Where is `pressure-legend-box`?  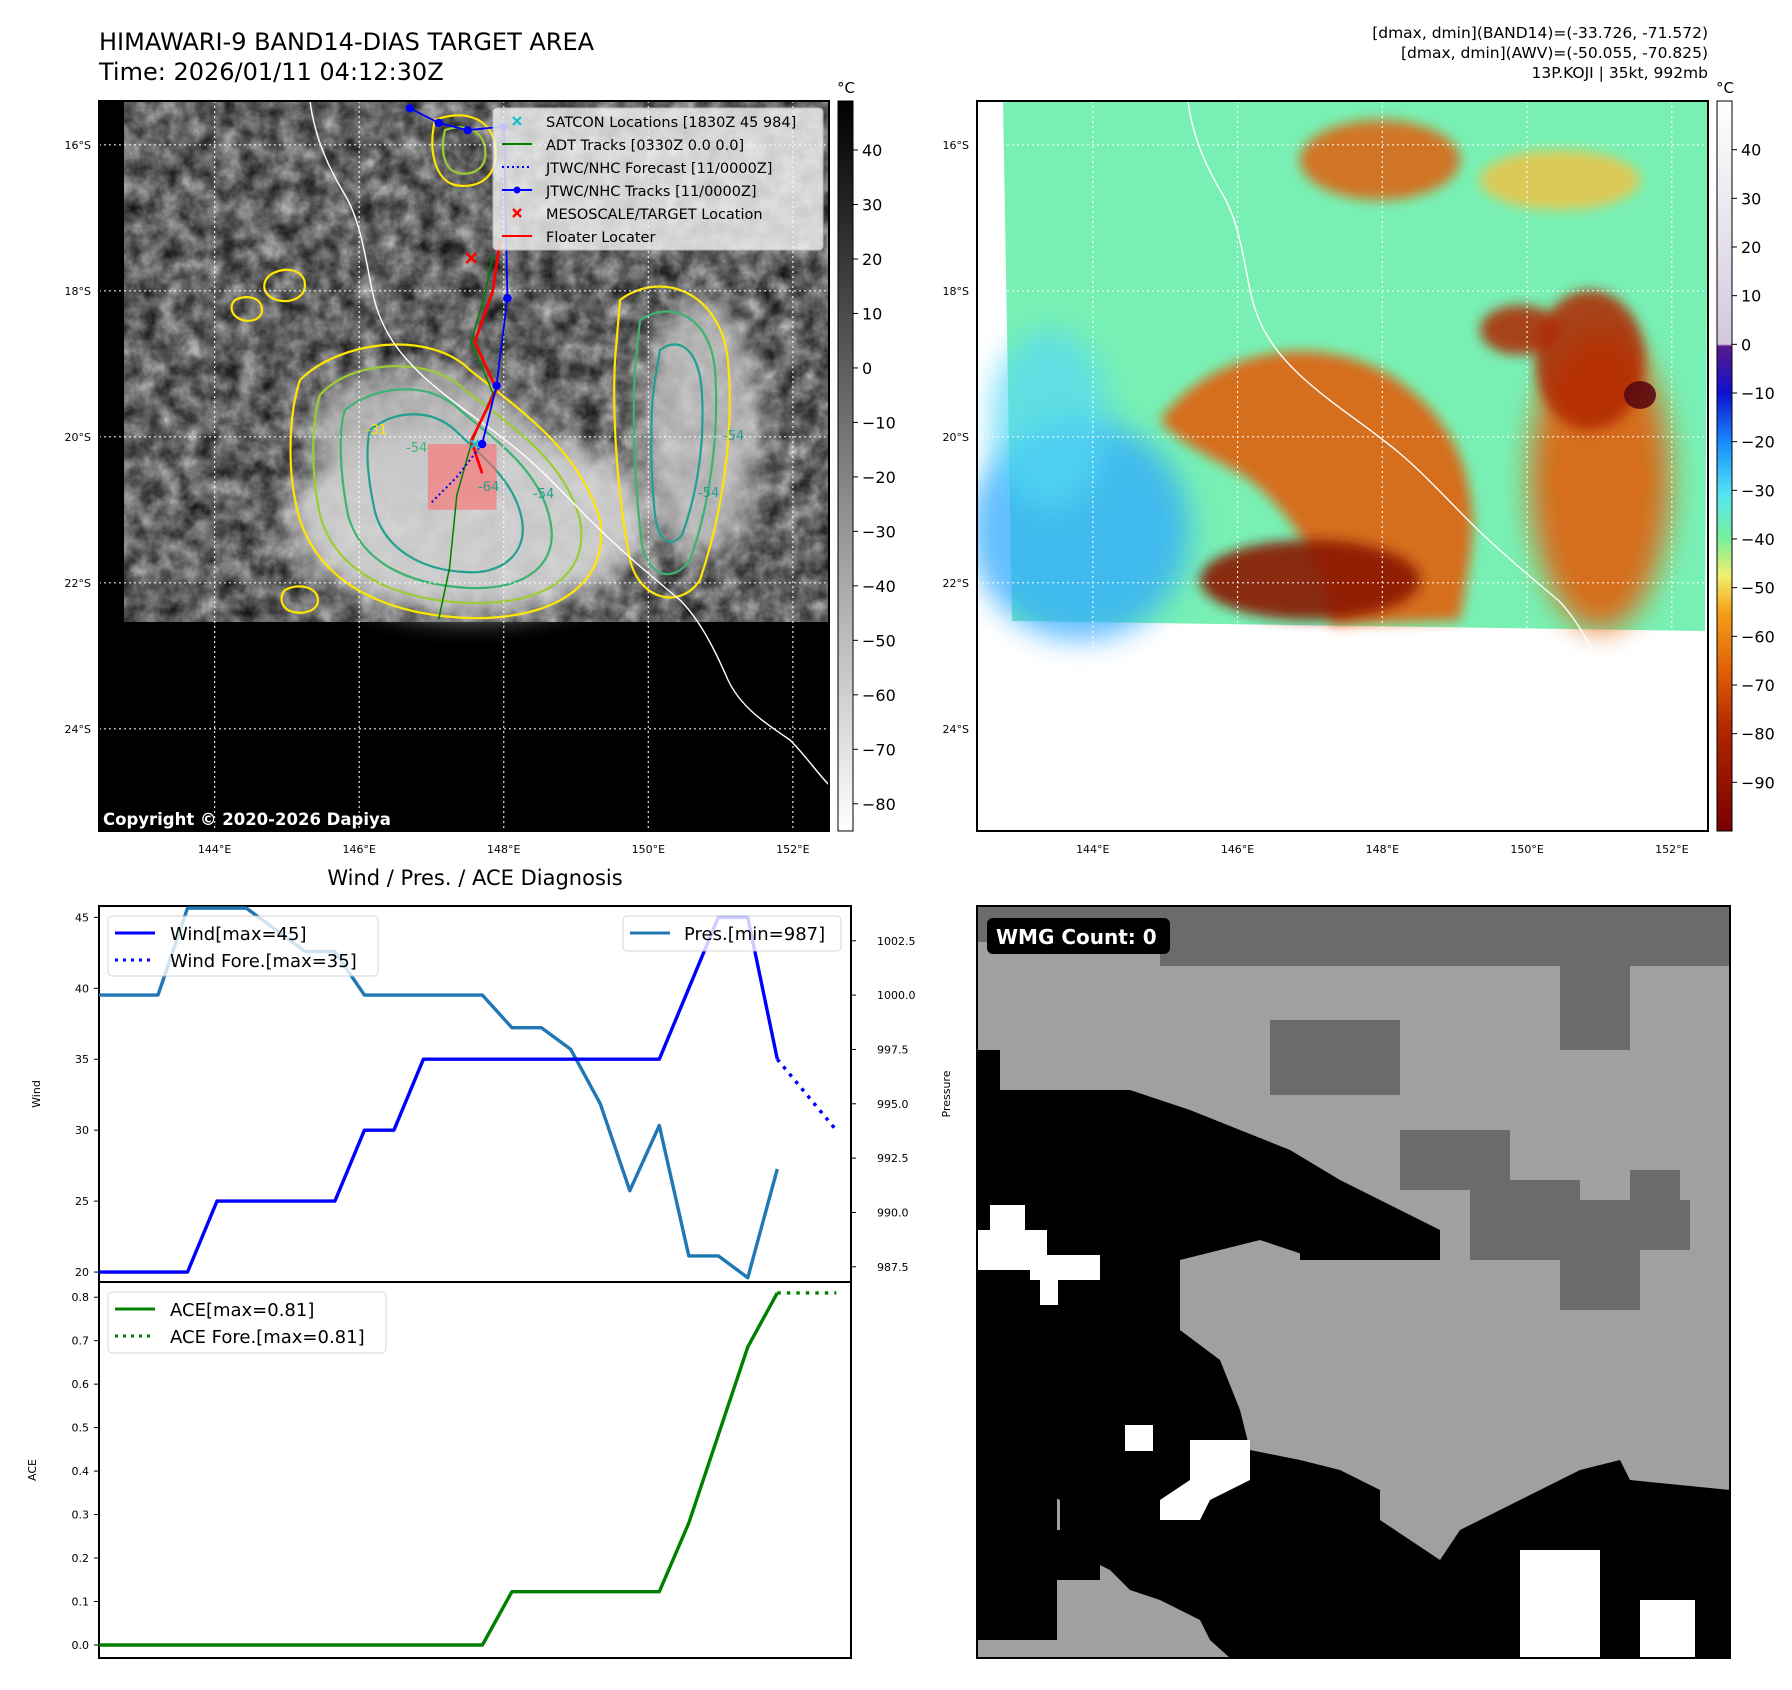
pressure-legend-box is located at coordinates (732, 933).